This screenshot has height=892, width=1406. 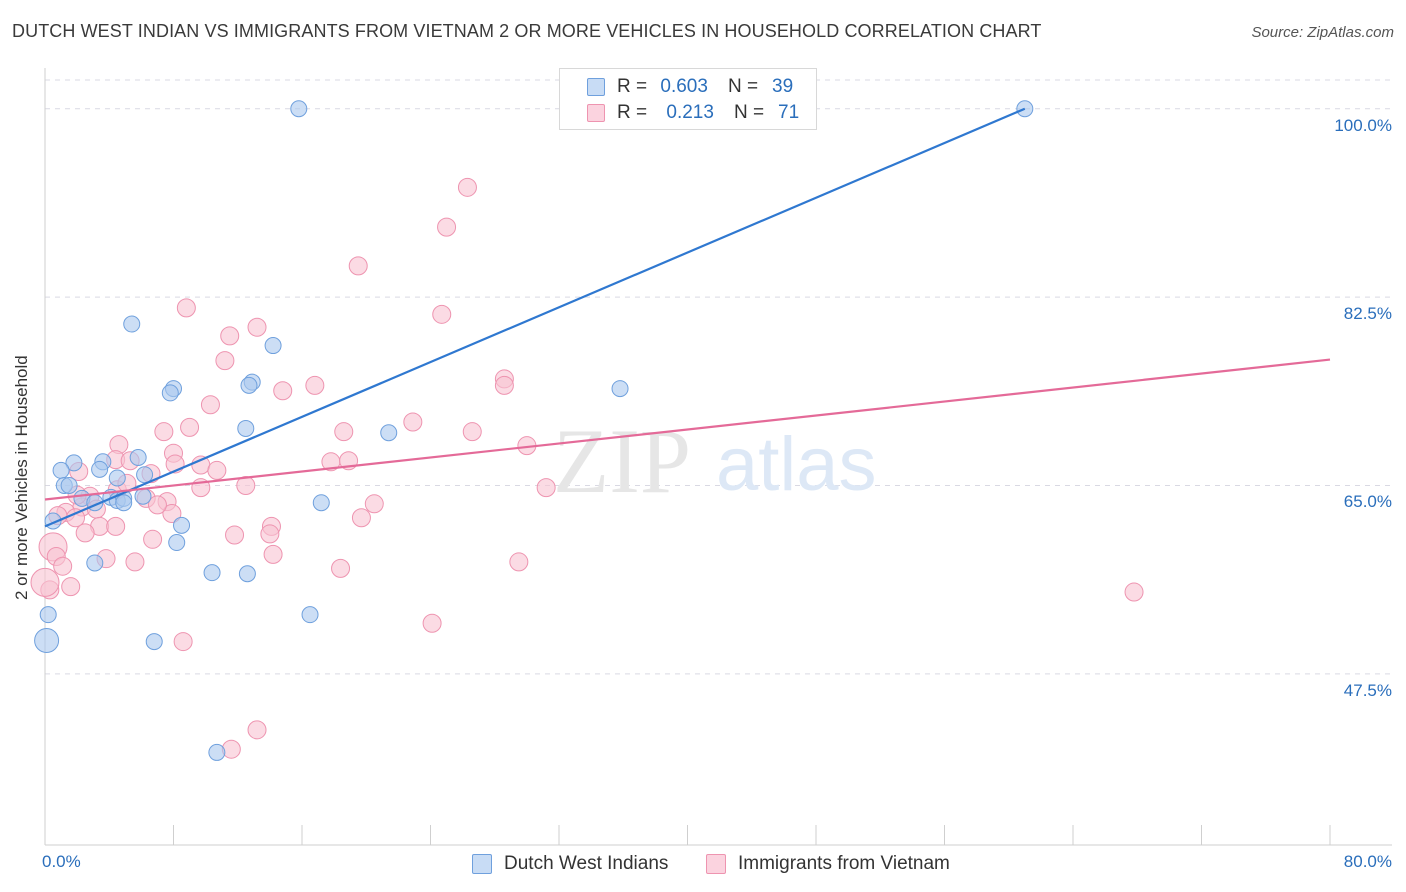 I want to click on y-tick-label: 65.0%, so click(x=1367, y=502).